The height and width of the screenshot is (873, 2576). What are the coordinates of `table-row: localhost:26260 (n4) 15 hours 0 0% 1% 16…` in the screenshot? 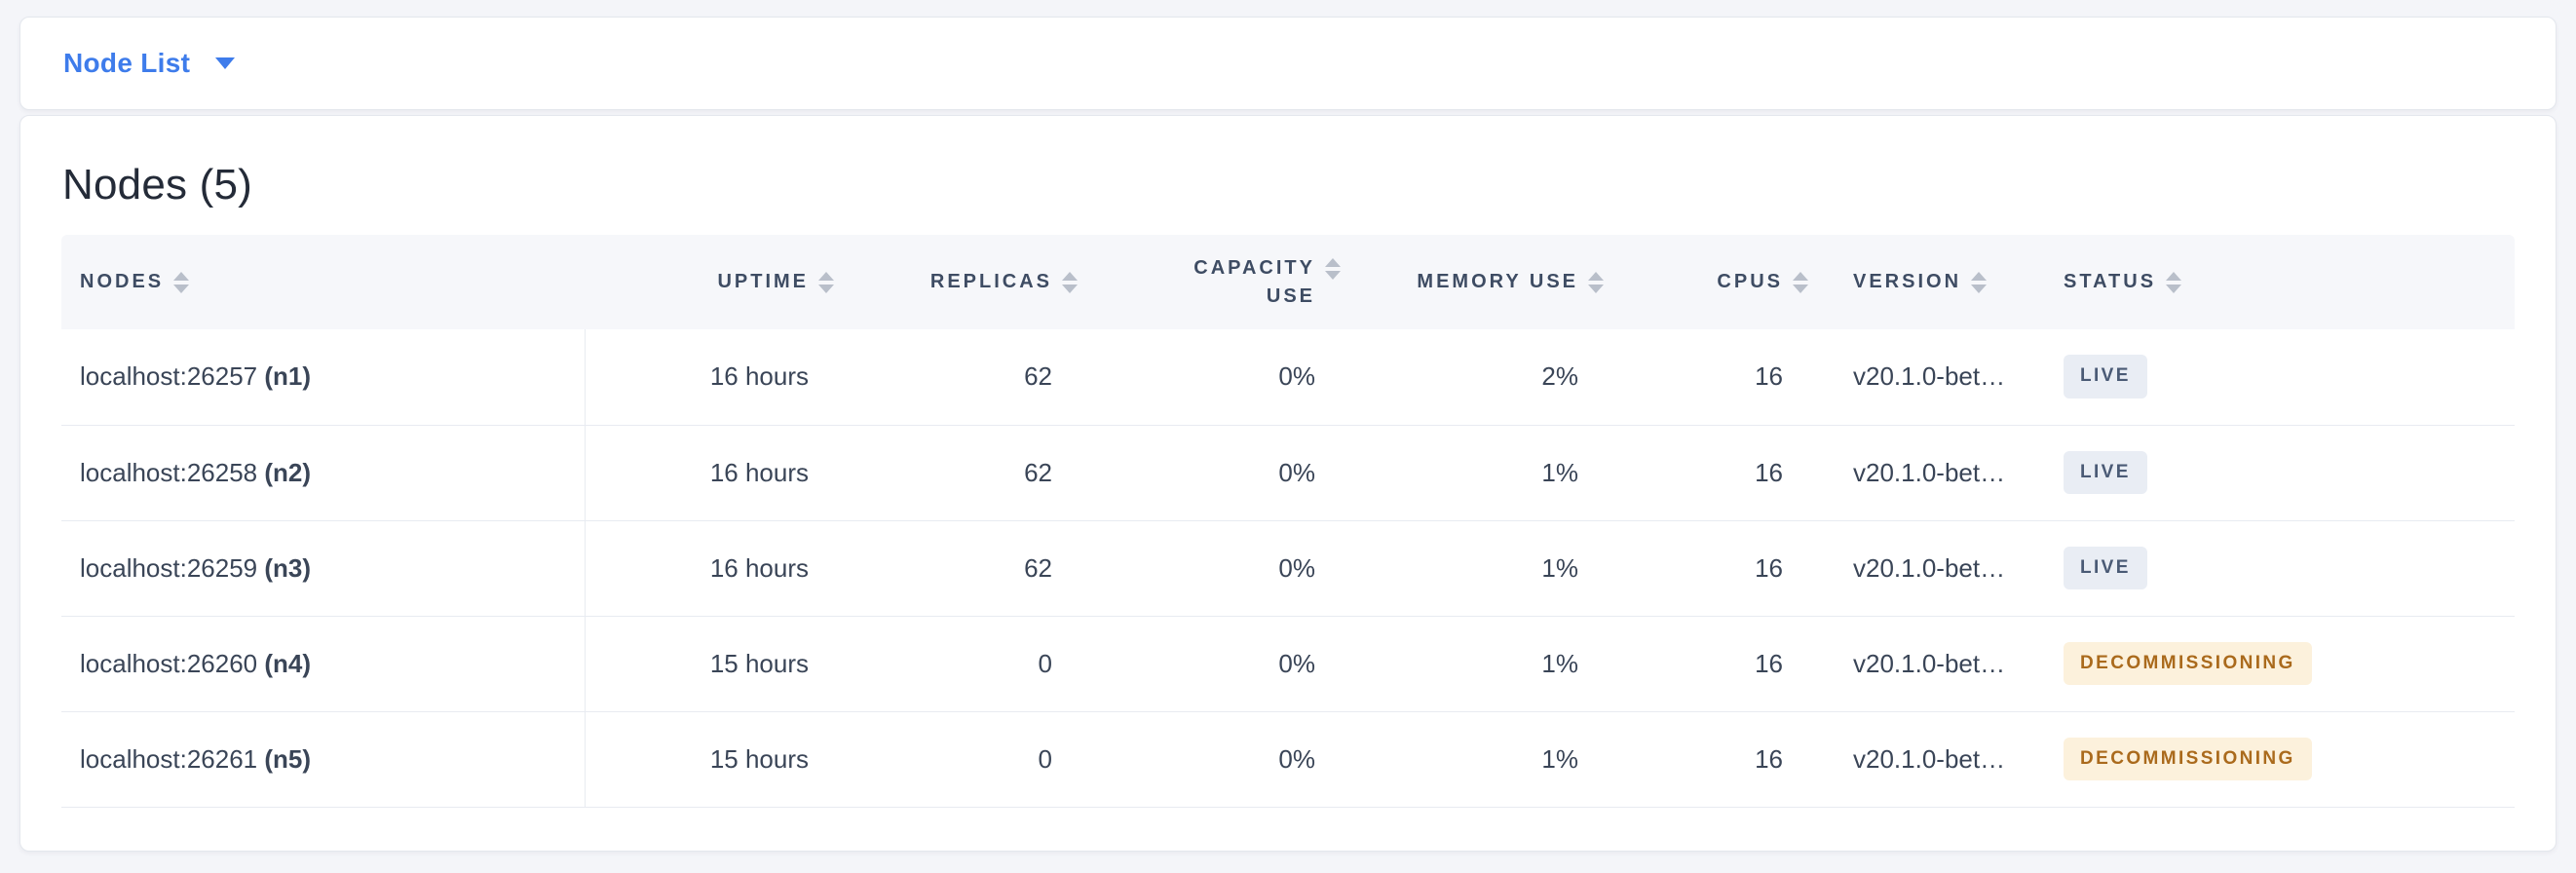 It's located at (1288, 664).